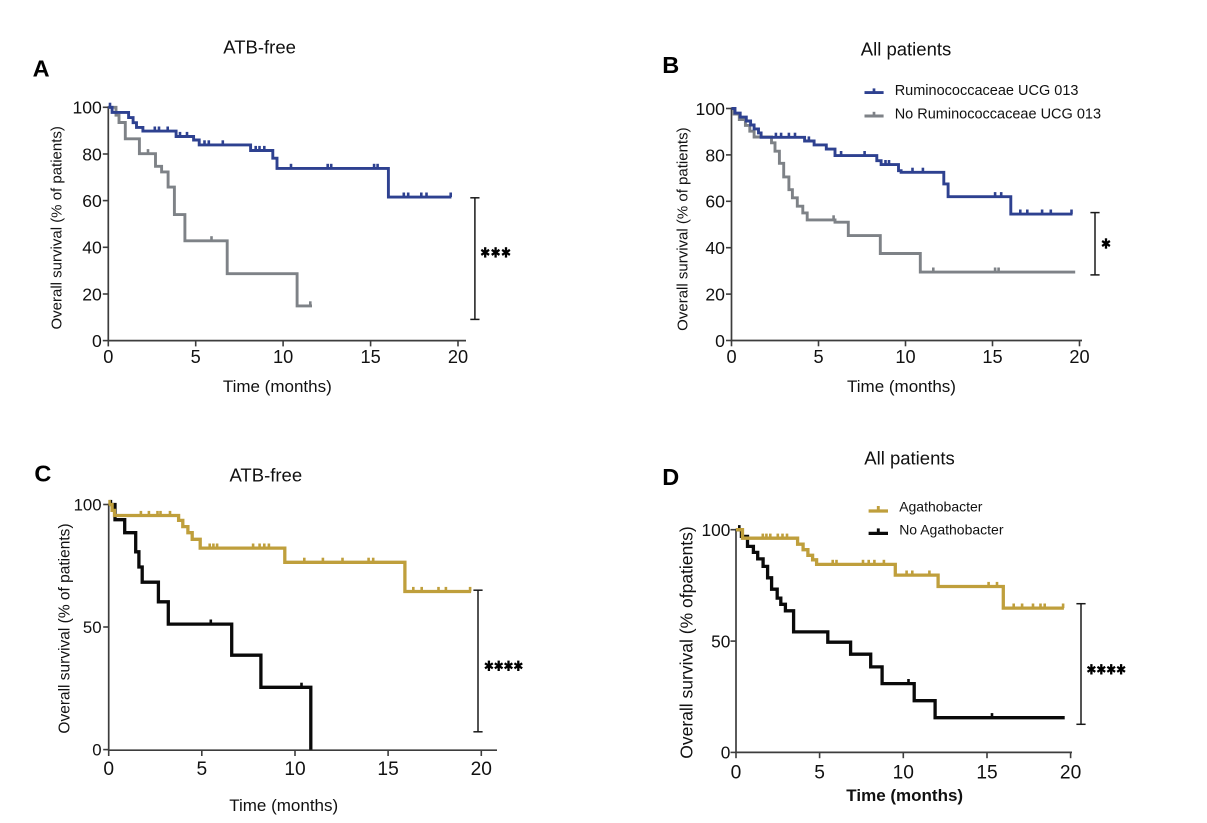 Image resolution: width=1207 pixels, height=823 pixels. I want to click on svg-text: C, so click(42, 474).